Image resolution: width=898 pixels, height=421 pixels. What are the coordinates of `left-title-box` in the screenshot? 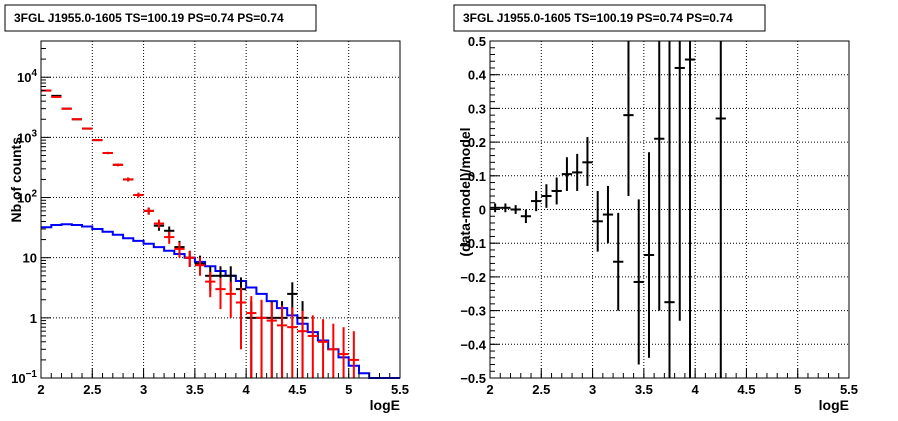 It's located at (160, 18).